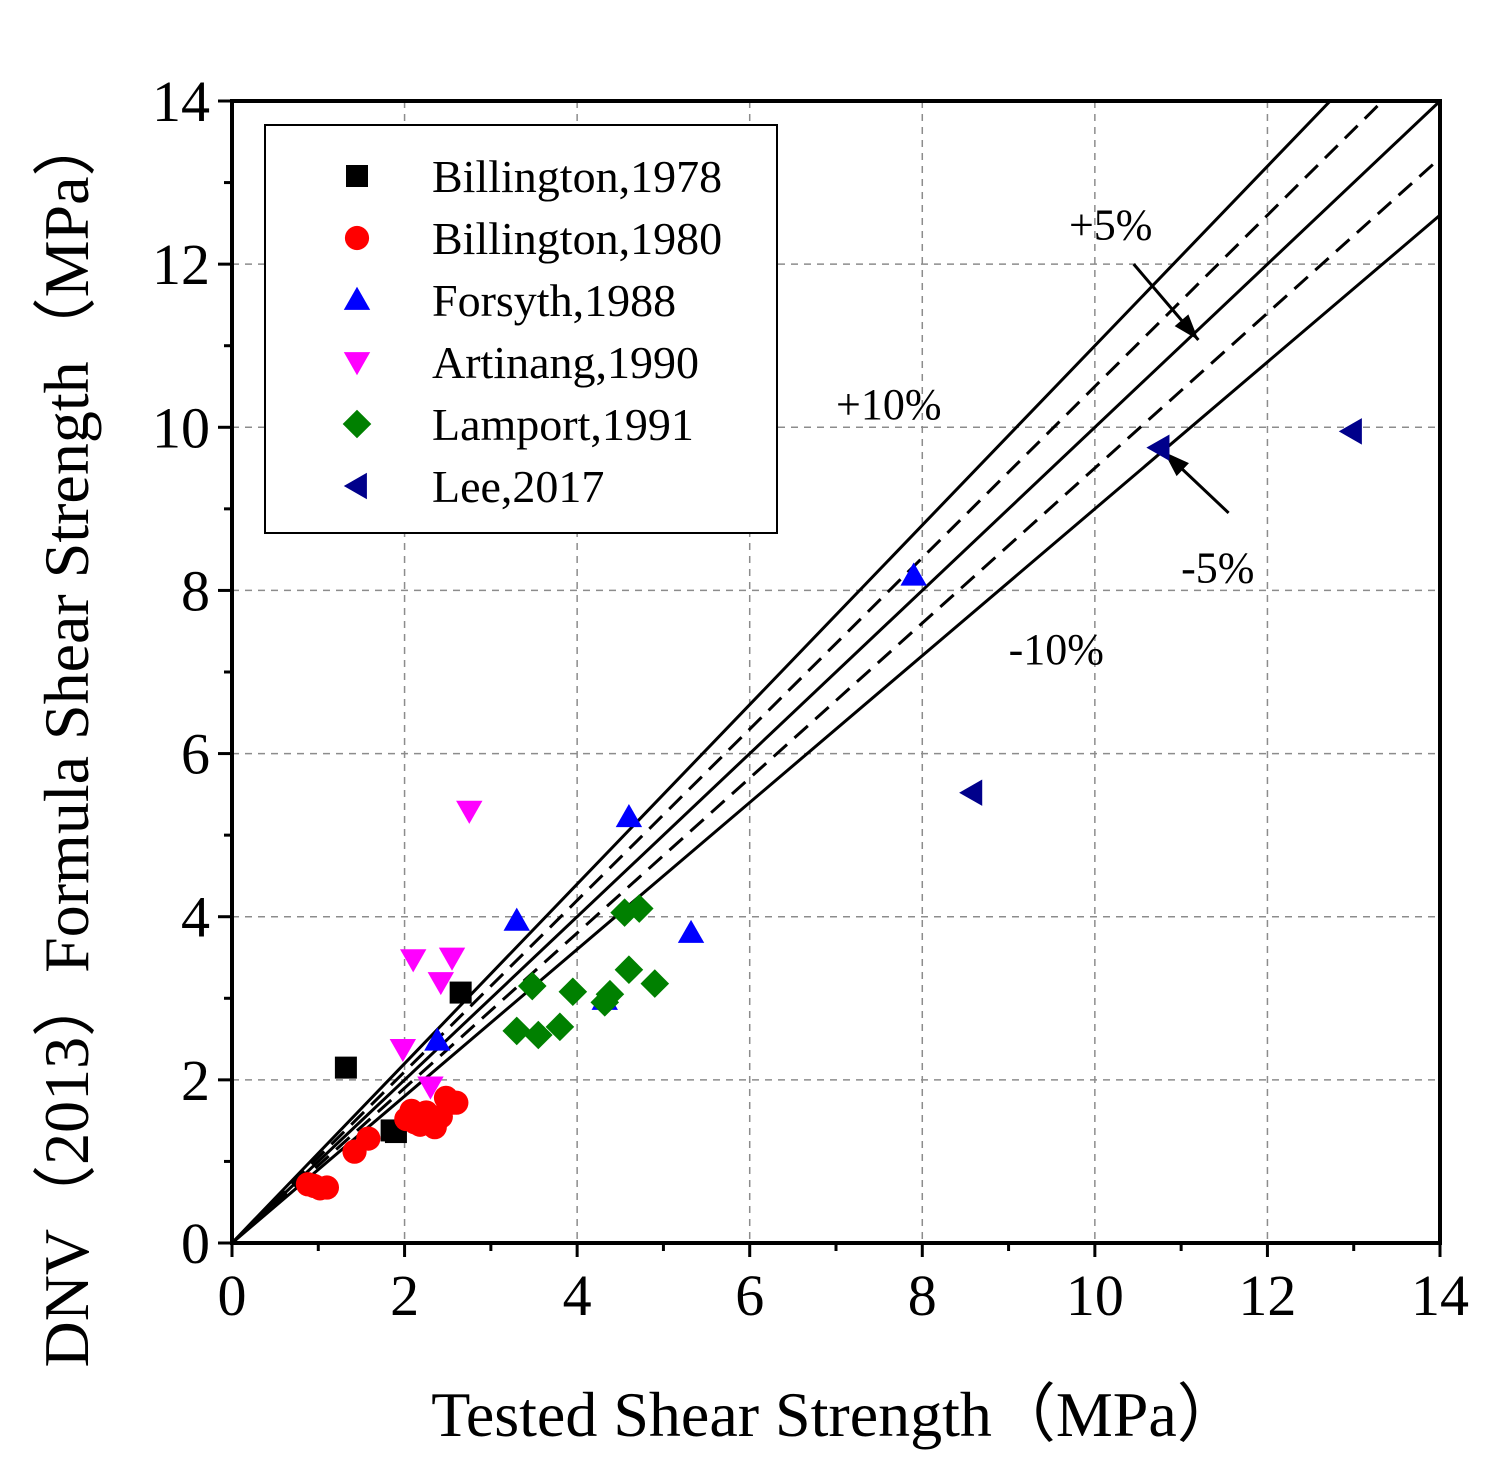 This screenshot has width=1503, height=1479. Describe the element at coordinates (1440, 1295) in the screenshot. I see `x-tick-label: 14` at that location.